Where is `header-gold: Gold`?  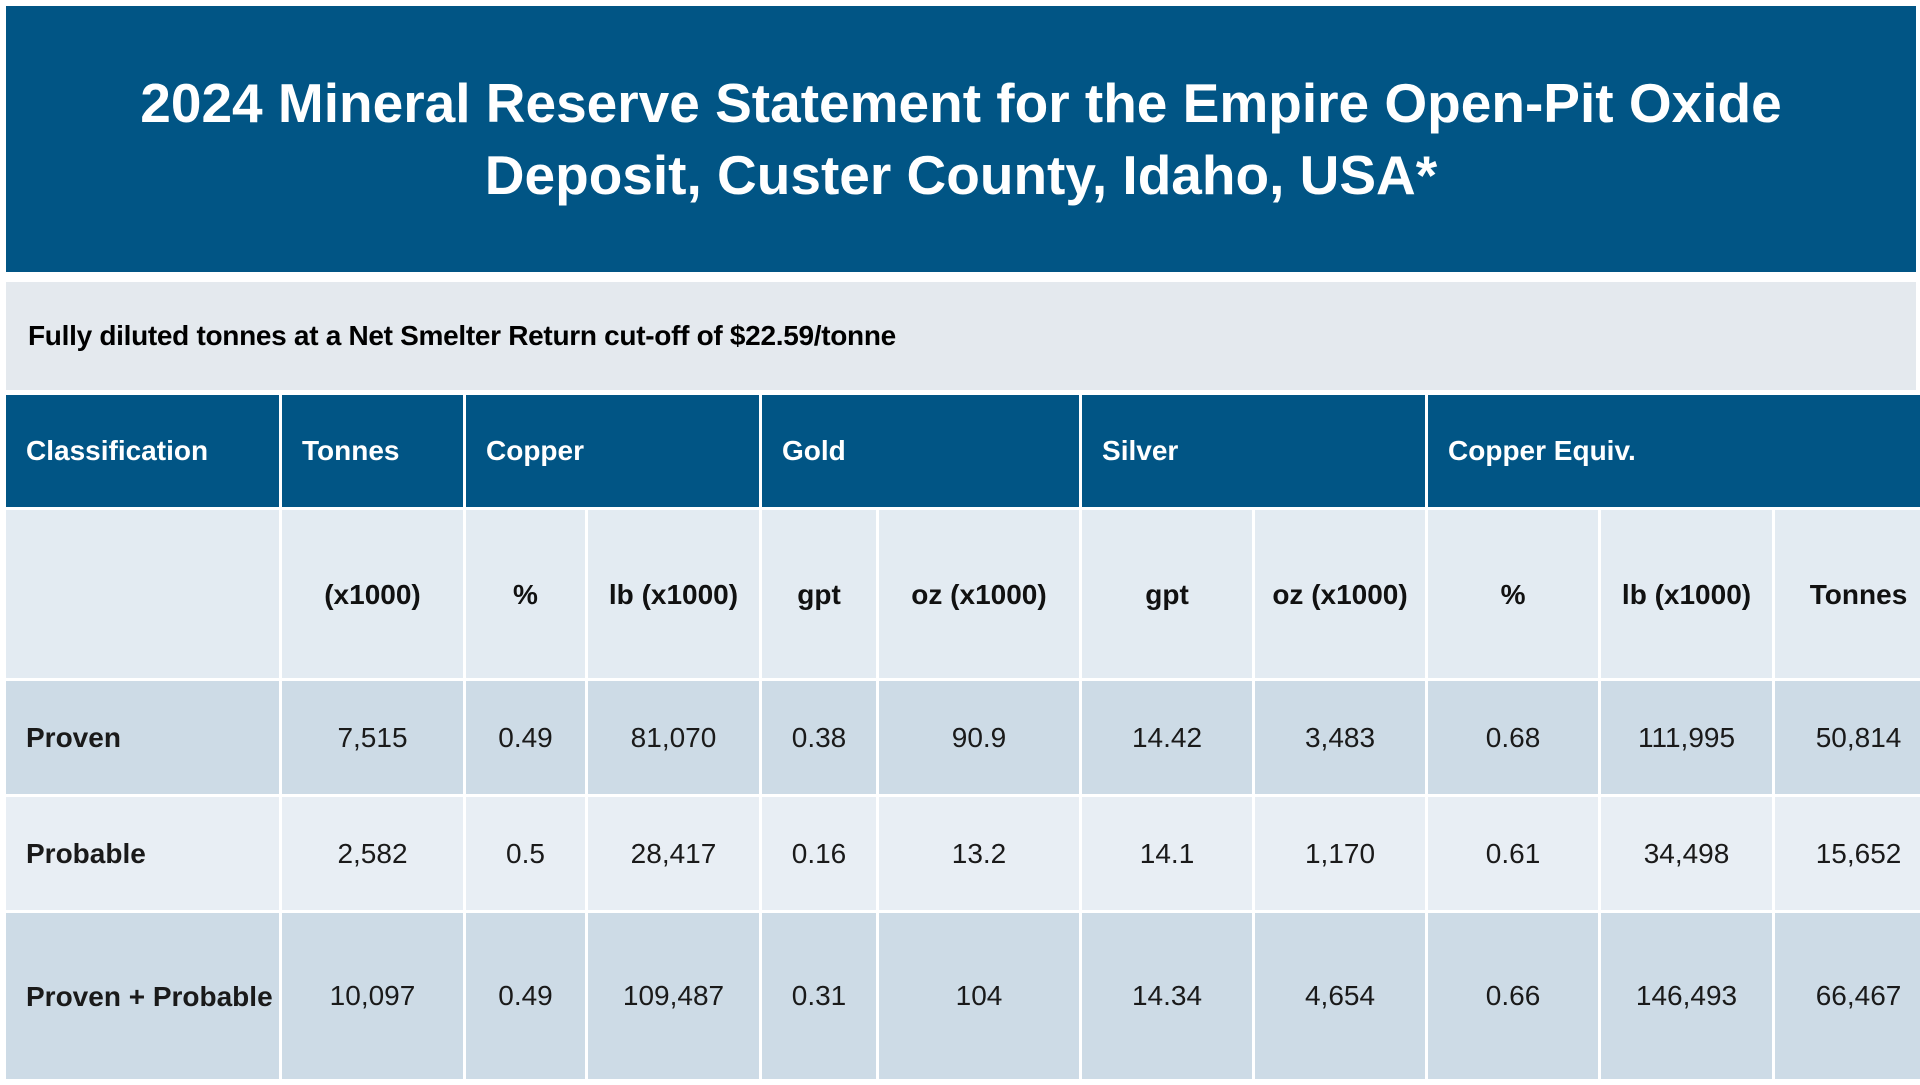 header-gold: Gold is located at coordinates (921, 451).